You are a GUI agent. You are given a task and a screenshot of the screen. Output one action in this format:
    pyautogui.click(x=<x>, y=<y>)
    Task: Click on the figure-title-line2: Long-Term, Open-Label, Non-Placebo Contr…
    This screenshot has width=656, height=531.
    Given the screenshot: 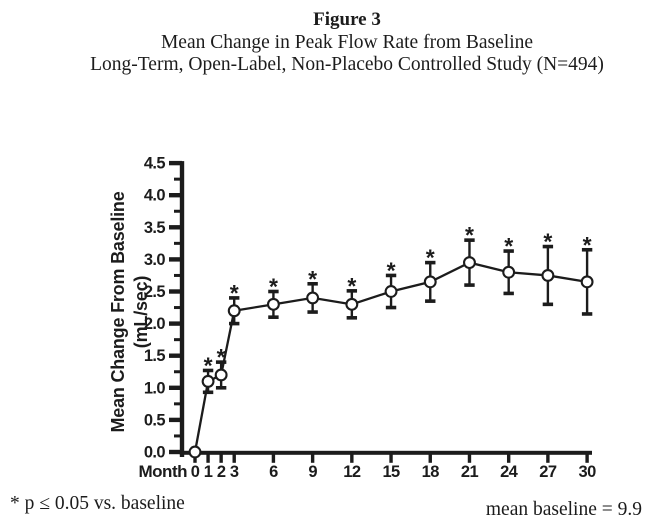 What is the action you would take?
    pyautogui.click(x=347, y=64)
    